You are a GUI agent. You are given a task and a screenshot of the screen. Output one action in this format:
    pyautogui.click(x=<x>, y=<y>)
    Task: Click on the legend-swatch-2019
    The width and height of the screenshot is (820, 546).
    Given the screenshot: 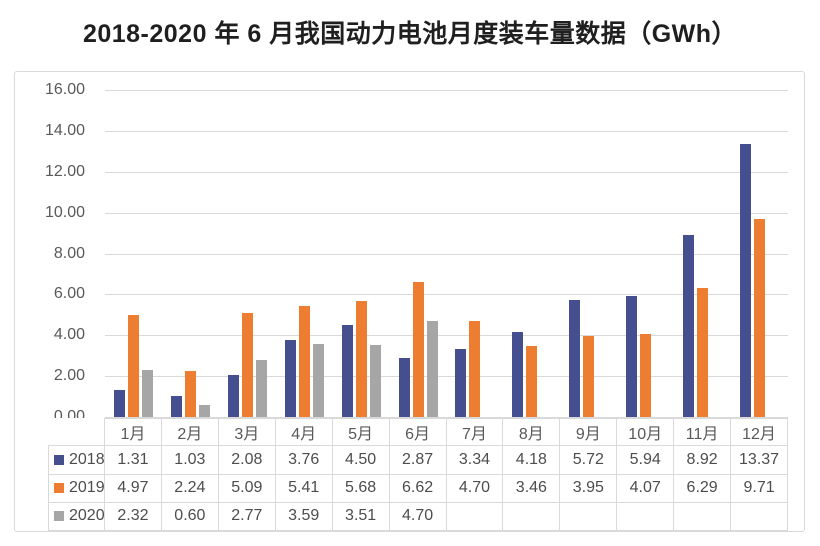 What is the action you would take?
    pyautogui.click(x=59, y=488)
    